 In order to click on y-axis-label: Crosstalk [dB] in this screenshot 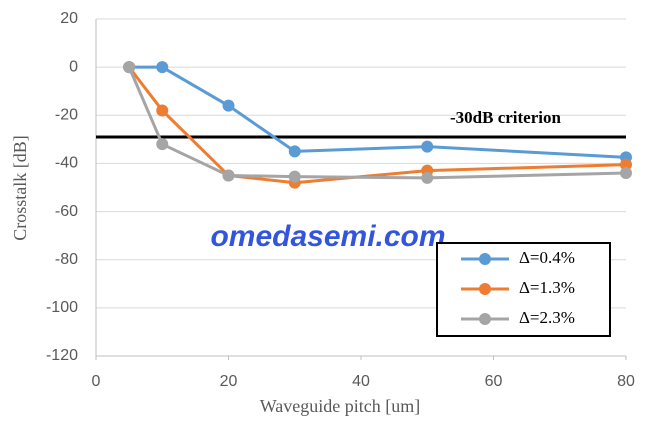, I will do `click(20, 188)`.